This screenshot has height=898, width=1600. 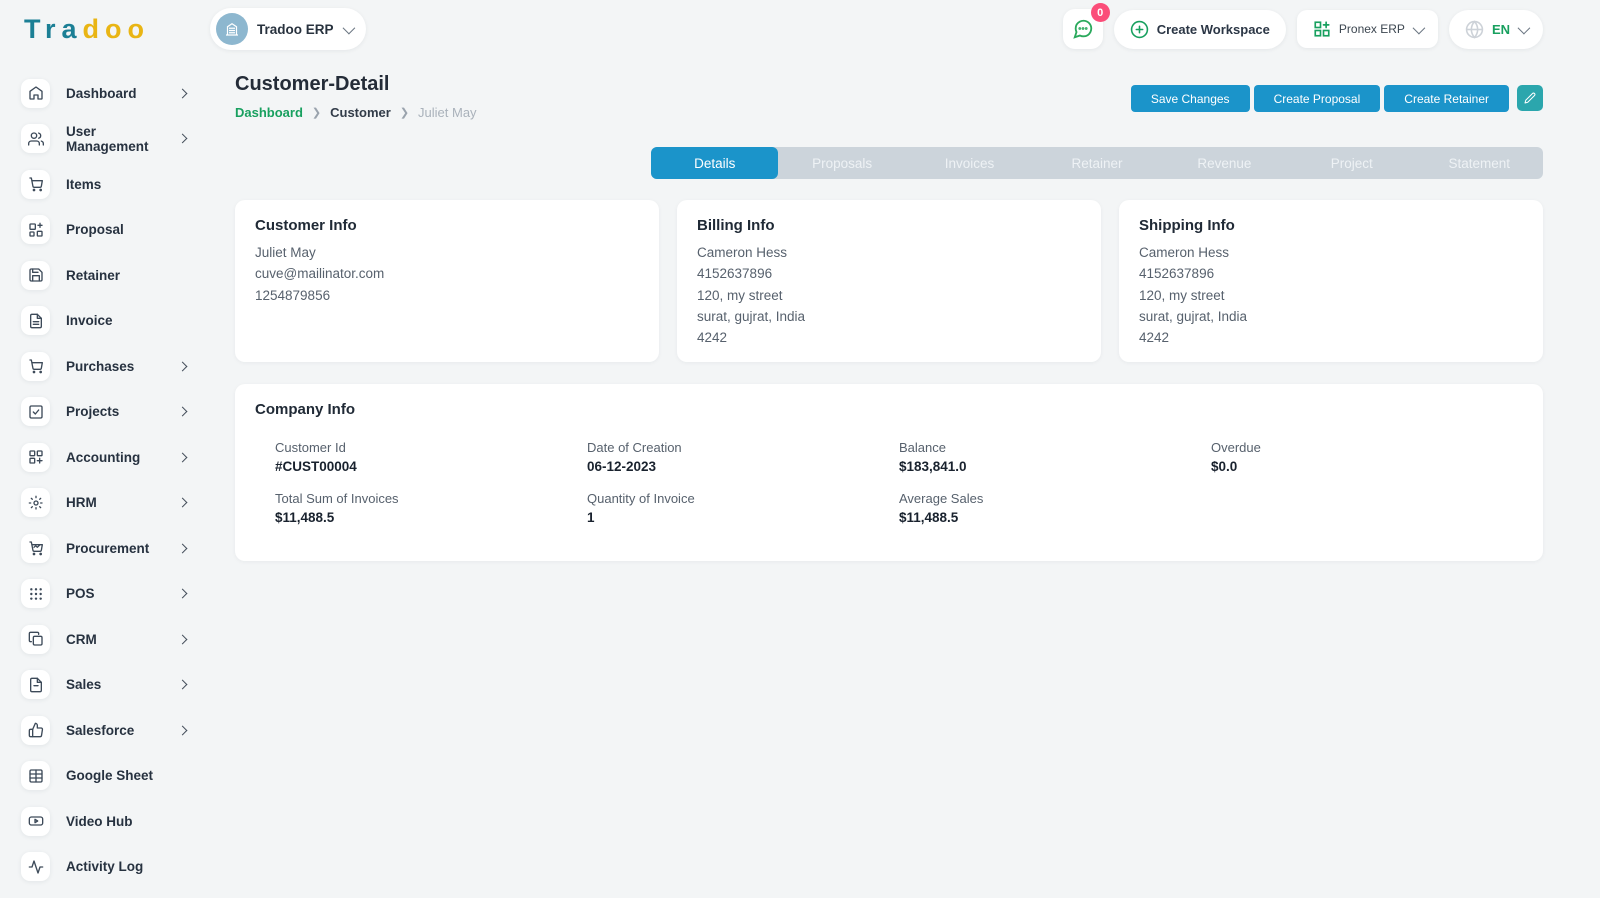 I want to click on field-date-of-creation: Date of Creation 06-12-2023, so click(x=634, y=457).